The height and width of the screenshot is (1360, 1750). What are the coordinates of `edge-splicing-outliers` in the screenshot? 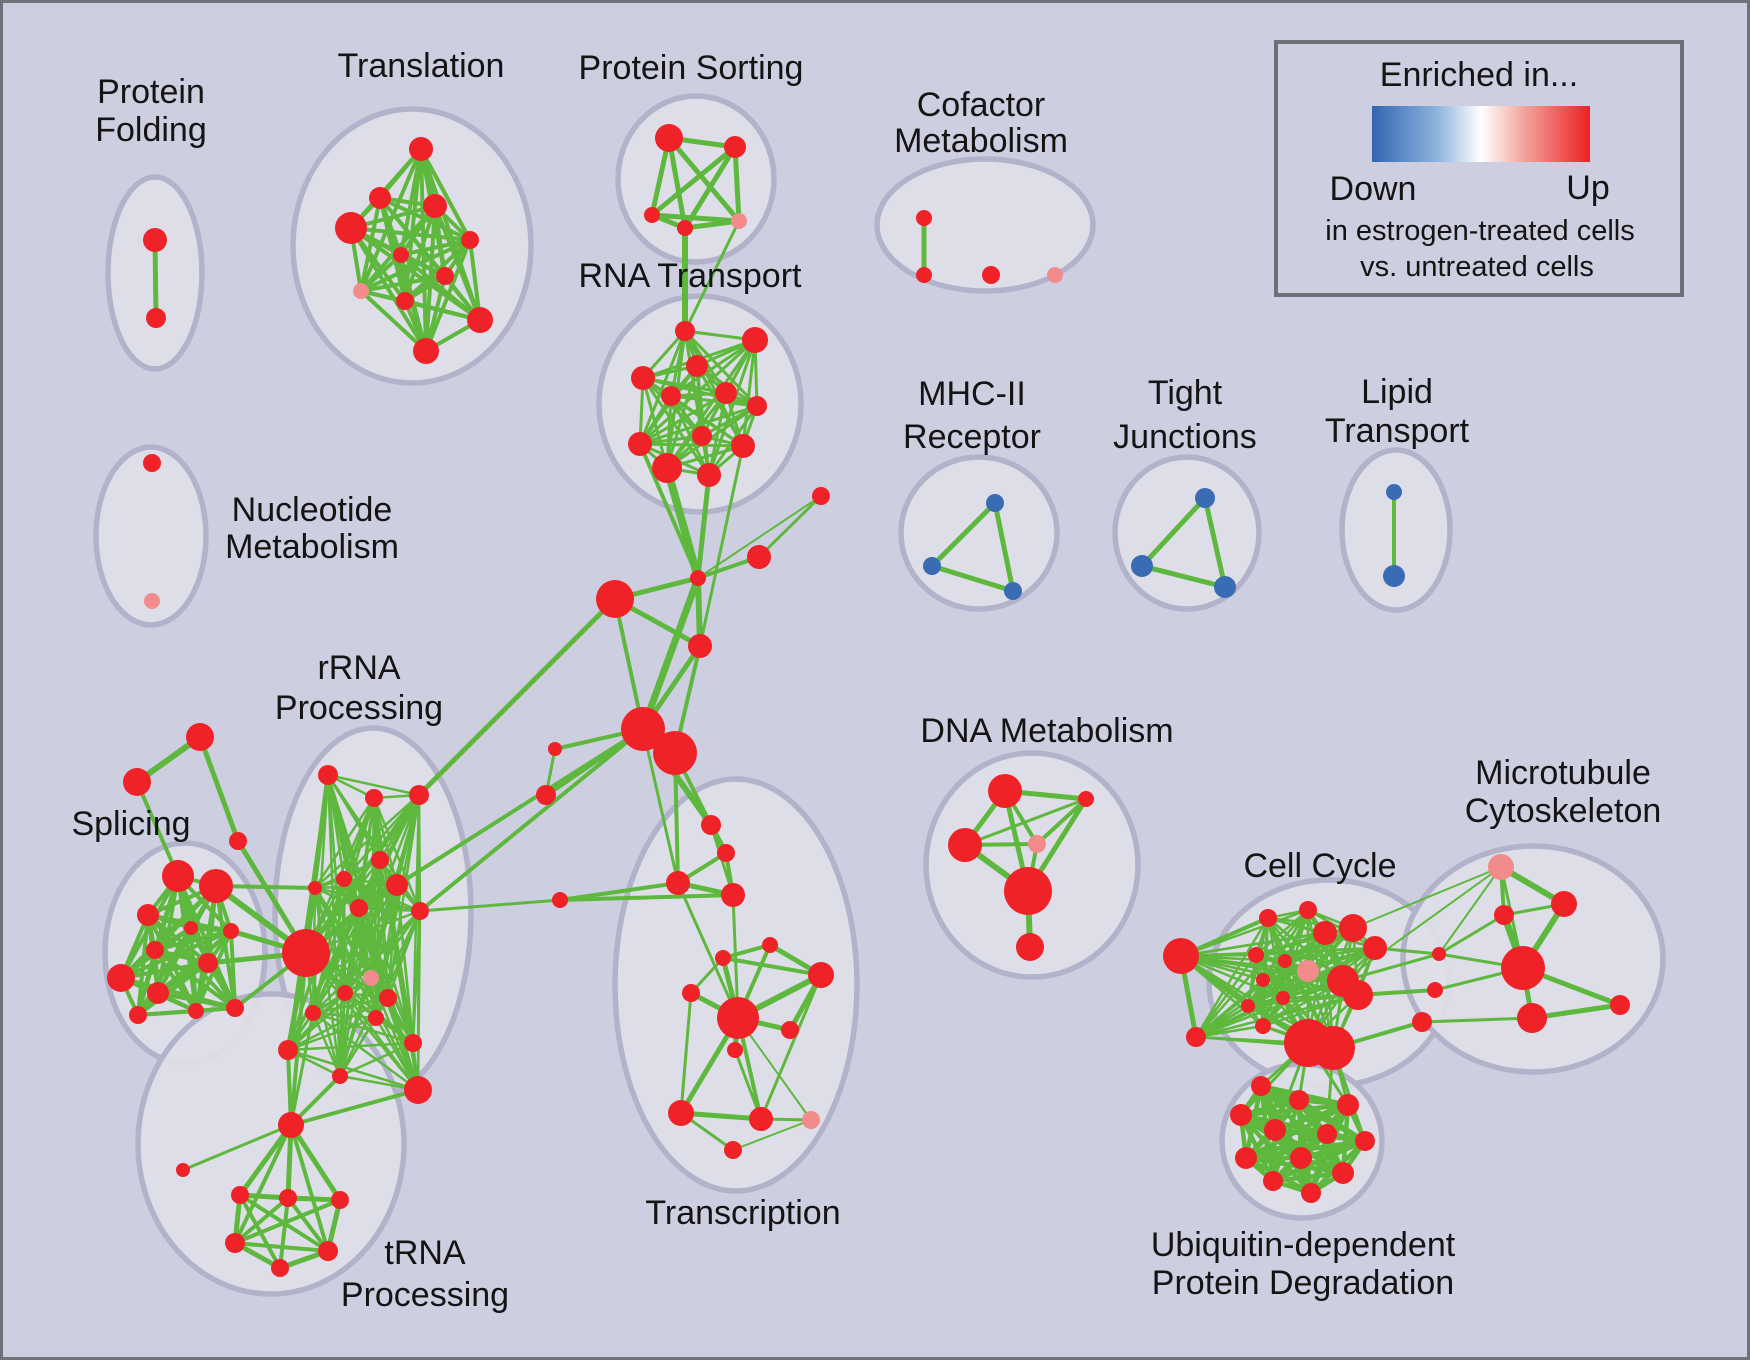 It's located at (219, 789).